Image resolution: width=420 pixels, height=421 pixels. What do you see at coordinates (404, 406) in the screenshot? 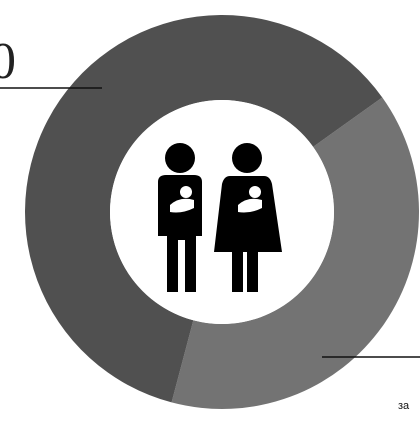
I see `right-caption: за` at bounding box center [404, 406].